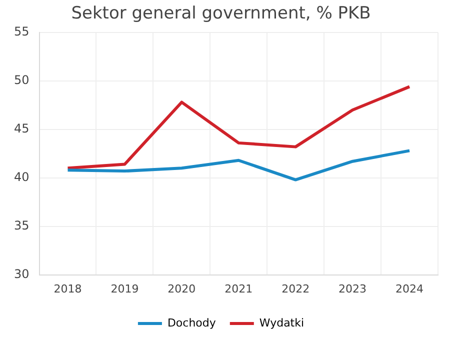  Describe the element at coordinates (22, 225) in the screenshot. I see `y-tick-label: 35` at that location.